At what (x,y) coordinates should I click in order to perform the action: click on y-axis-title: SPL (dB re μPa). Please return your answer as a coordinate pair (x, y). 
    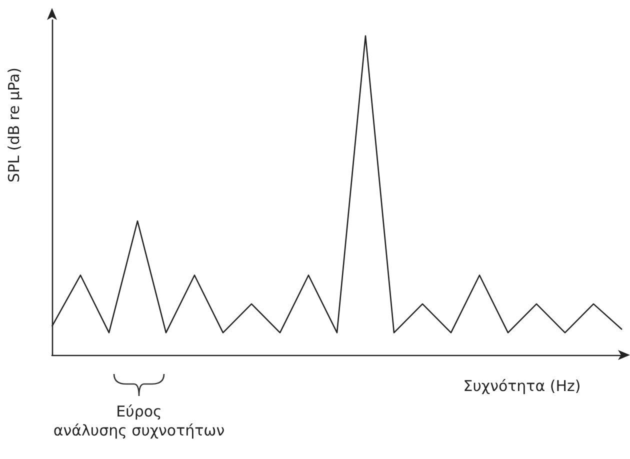
    Looking at the image, I should click on (14, 125).